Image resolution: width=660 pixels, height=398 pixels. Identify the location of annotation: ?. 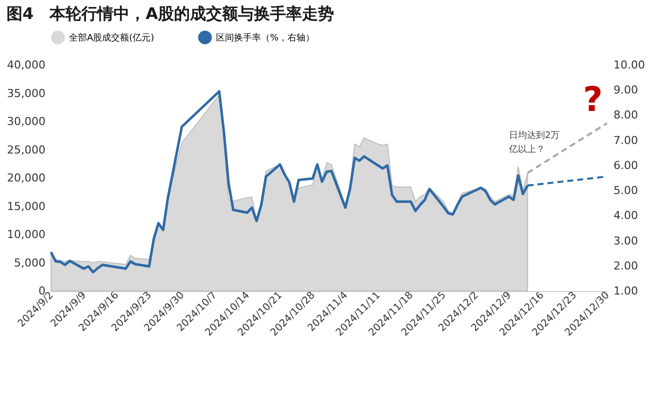
(593, 100).